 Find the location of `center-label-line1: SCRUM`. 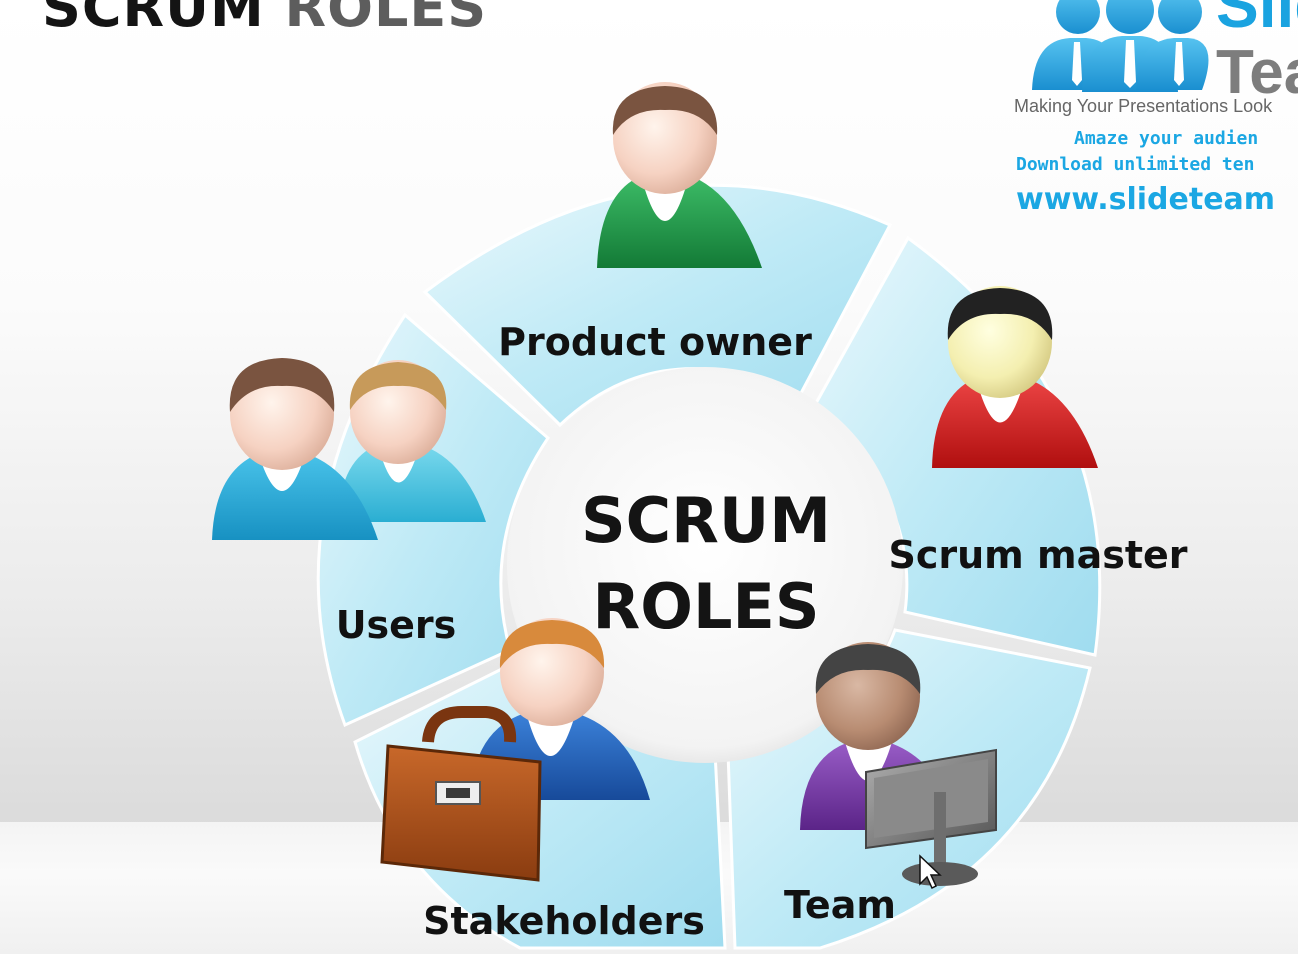

center-label-line1: SCRUM is located at coordinates (706, 520).